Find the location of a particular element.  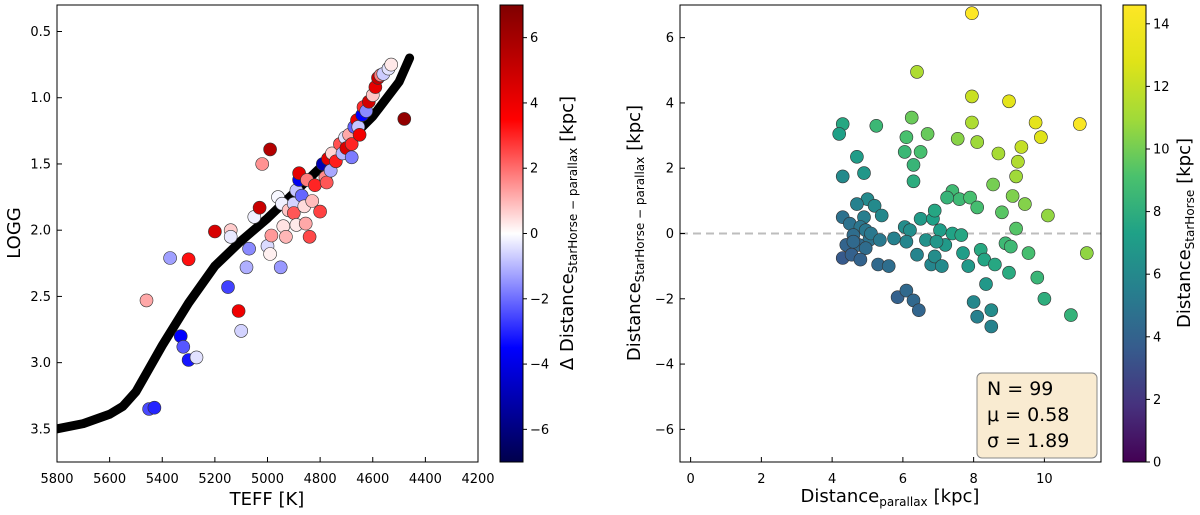

right-x-tick-label: 10 is located at coordinates (1044, 479).